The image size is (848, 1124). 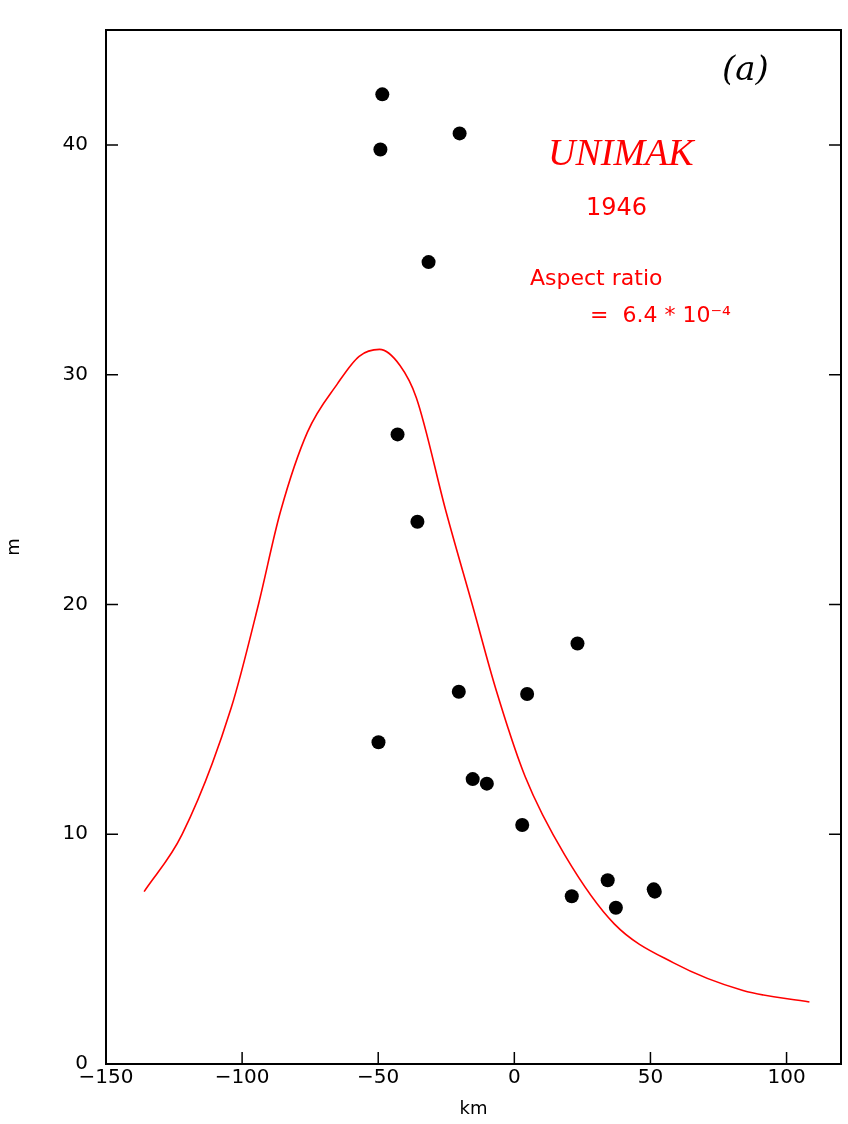 I want to click on annotation: = 6.4 * 10⁻⁴, so click(x=660, y=314).